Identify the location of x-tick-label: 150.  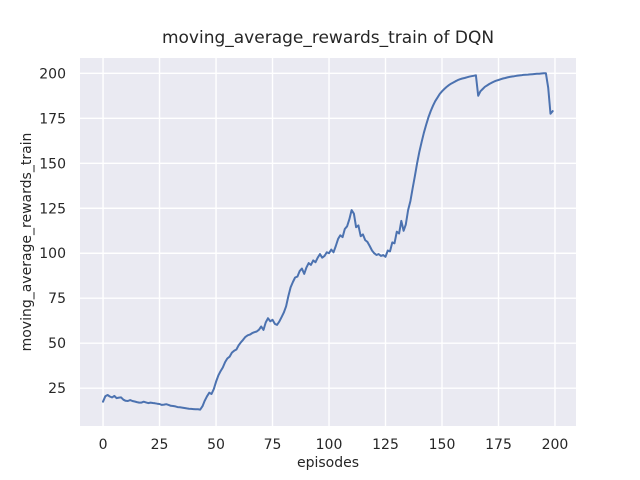
(442, 445).